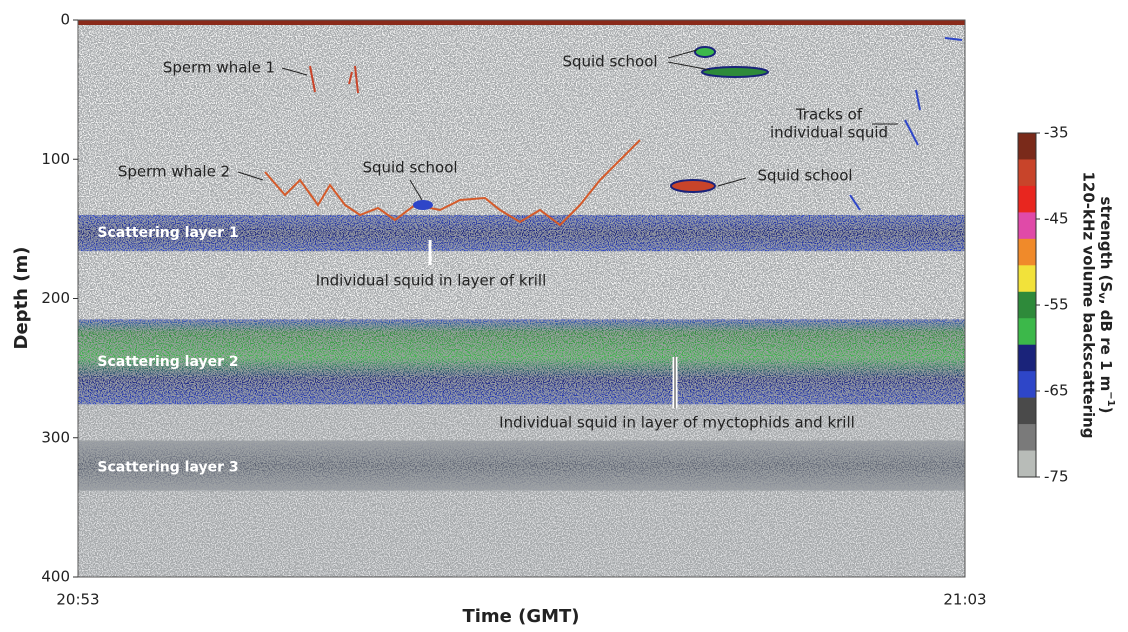 Image resolution: width=1128 pixels, height=632 pixels. I want to click on y-axis-title: Depth (m), so click(21, 298).